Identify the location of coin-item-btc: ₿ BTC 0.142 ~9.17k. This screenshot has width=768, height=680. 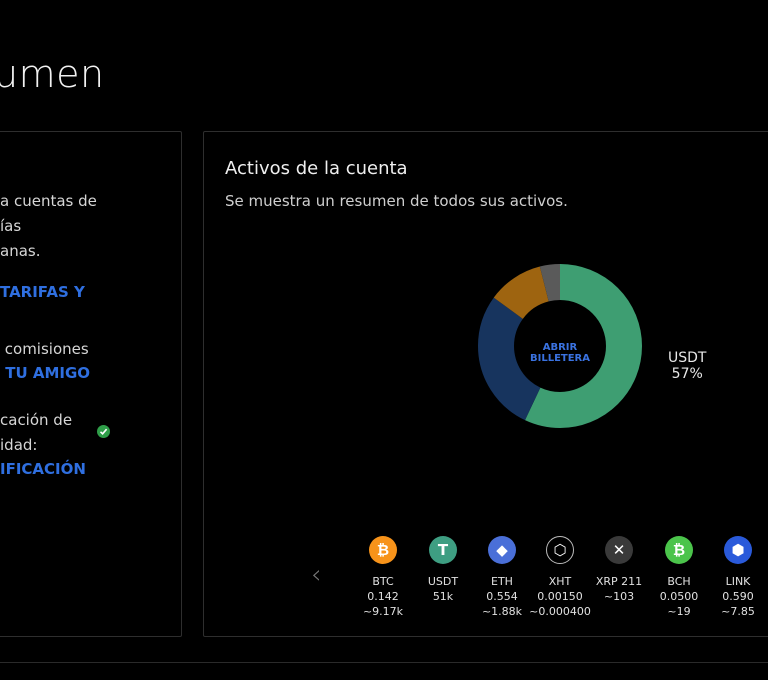
(383, 577).